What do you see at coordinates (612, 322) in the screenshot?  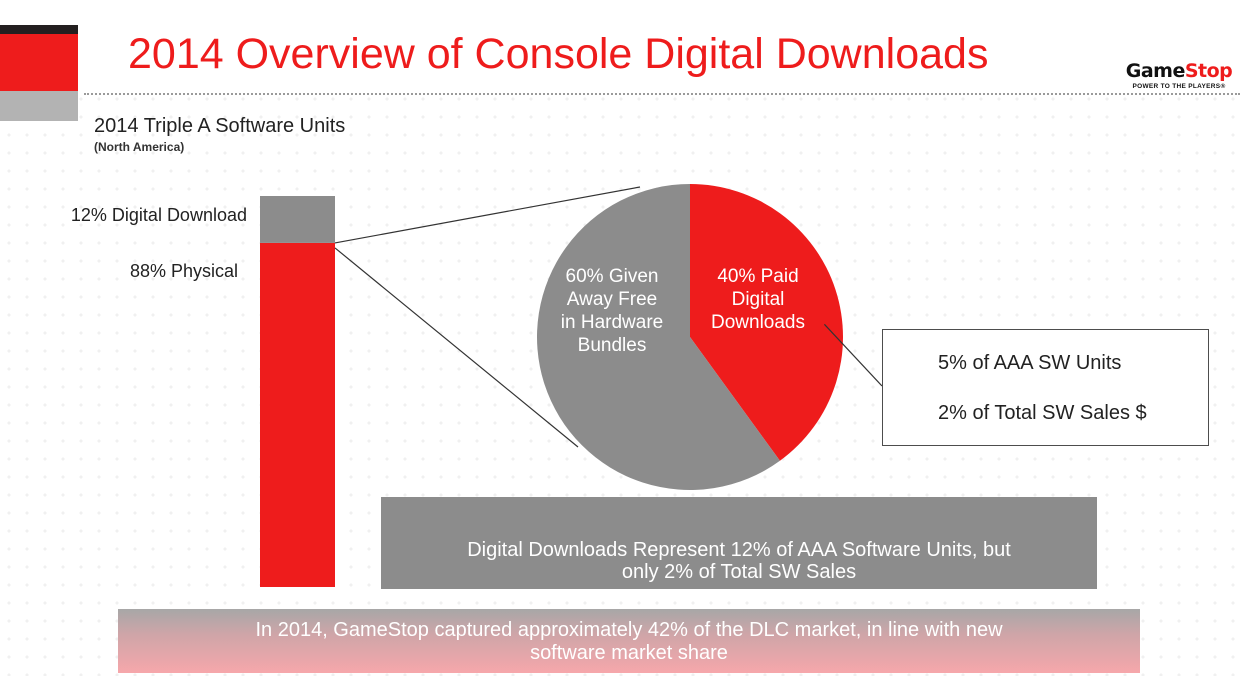 I see `pie-label-line: in Hardware` at bounding box center [612, 322].